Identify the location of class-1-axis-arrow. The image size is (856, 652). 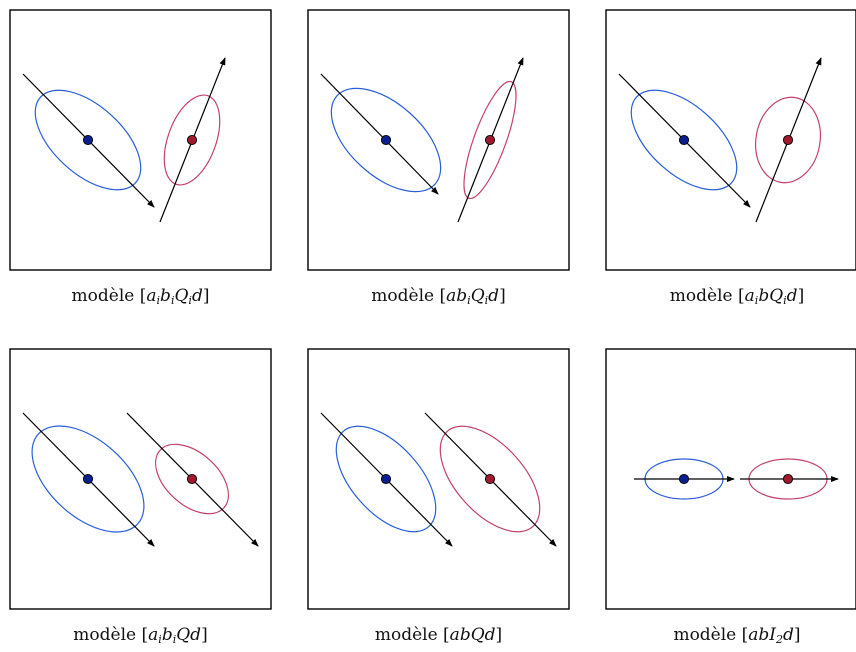
(379, 134).